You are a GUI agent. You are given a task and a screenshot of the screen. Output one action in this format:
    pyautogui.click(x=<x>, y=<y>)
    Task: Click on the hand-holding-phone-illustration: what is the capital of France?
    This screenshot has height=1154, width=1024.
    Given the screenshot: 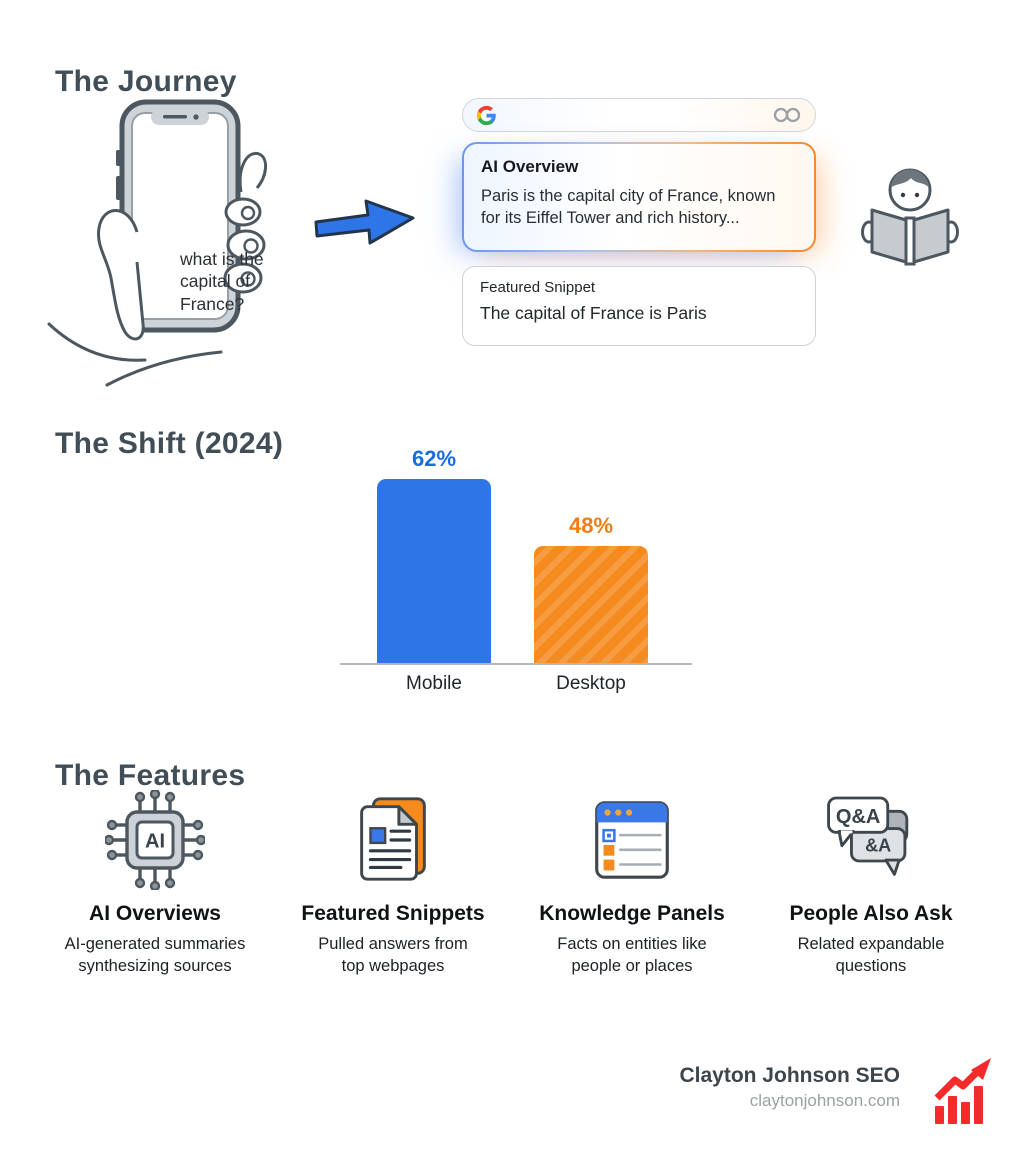 What is the action you would take?
    pyautogui.click(x=175, y=239)
    